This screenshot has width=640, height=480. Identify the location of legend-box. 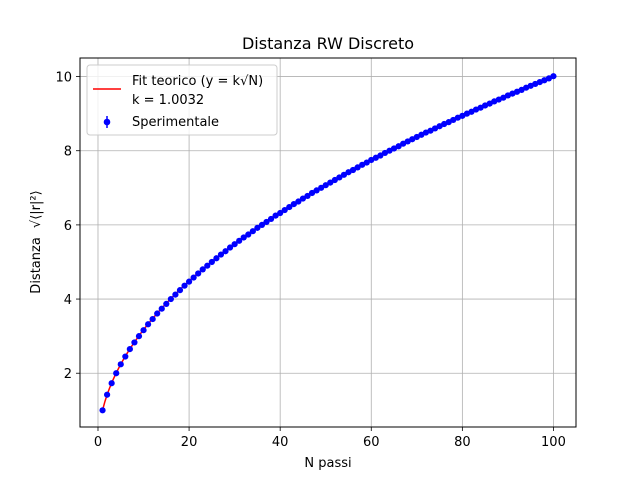
(182, 100).